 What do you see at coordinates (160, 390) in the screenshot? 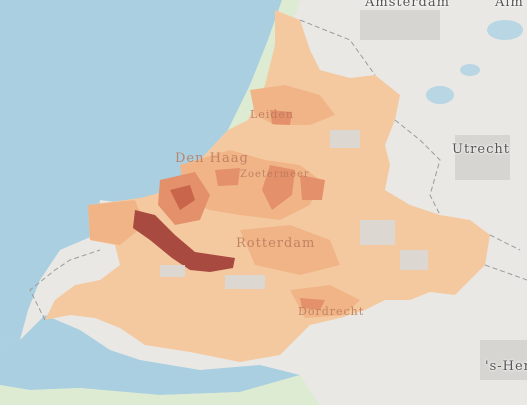
I see `zeeland-land` at bounding box center [160, 390].